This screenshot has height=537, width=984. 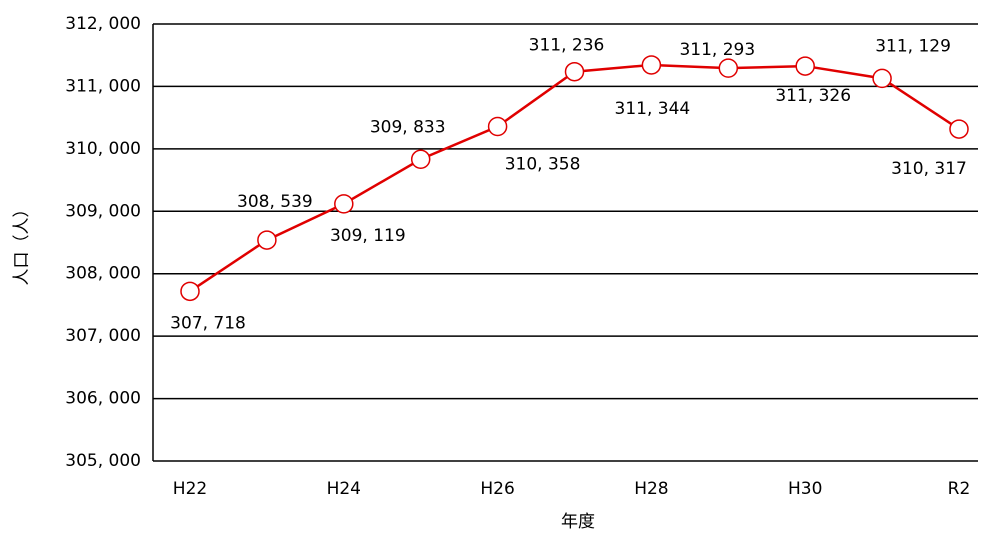 I want to click on x-tick-label: H28, so click(x=651, y=489).